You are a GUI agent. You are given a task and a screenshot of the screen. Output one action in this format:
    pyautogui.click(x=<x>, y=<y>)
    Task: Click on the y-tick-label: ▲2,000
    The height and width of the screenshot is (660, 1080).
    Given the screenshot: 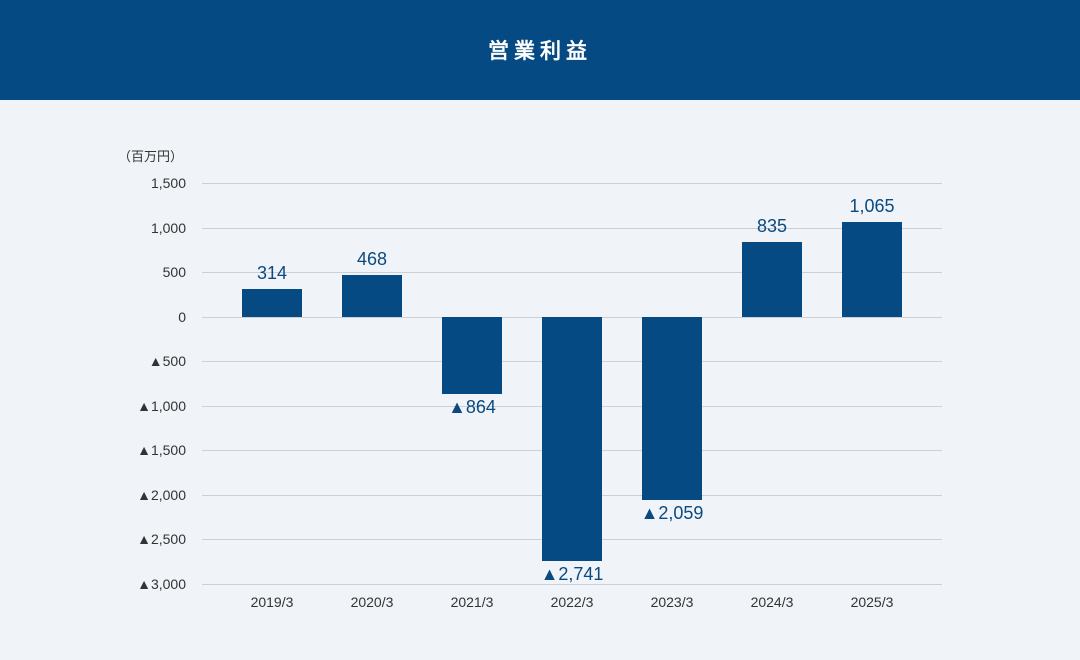 What is the action you would take?
    pyautogui.click(x=161, y=495)
    